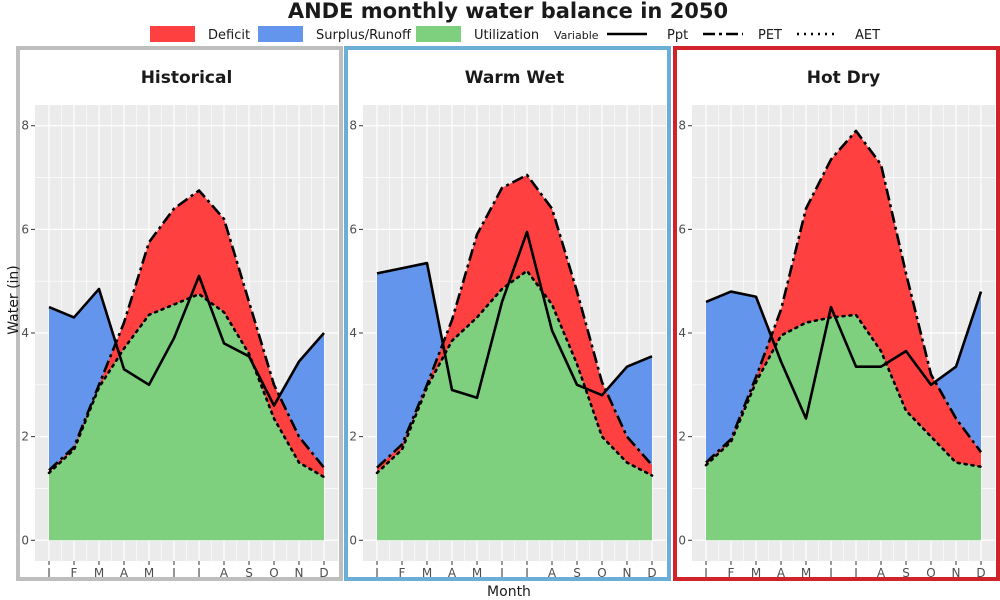  Describe the element at coordinates (509, 592) in the screenshot. I see `x-axis-label: Month` at that location.